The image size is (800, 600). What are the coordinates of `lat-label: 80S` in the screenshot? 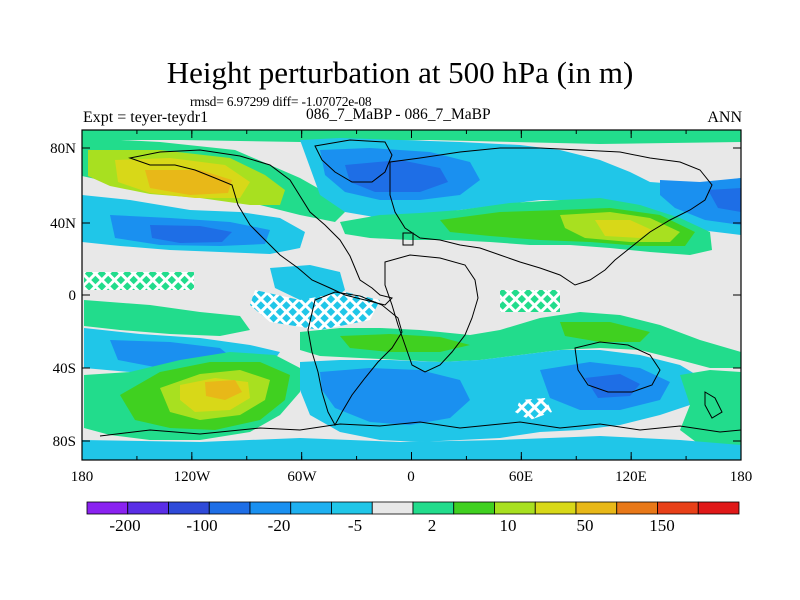 It's located at (64, 442).